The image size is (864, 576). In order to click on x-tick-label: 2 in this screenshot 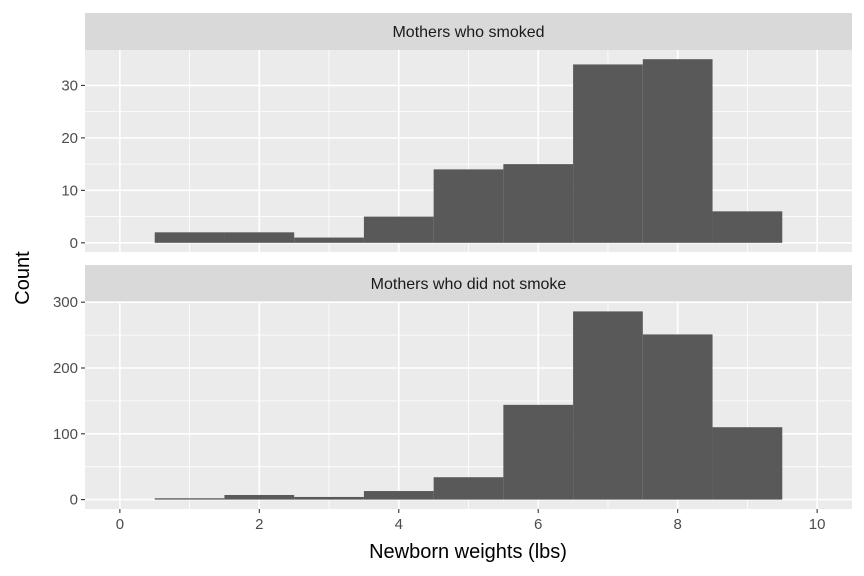, I will do `click(259, 524)`.